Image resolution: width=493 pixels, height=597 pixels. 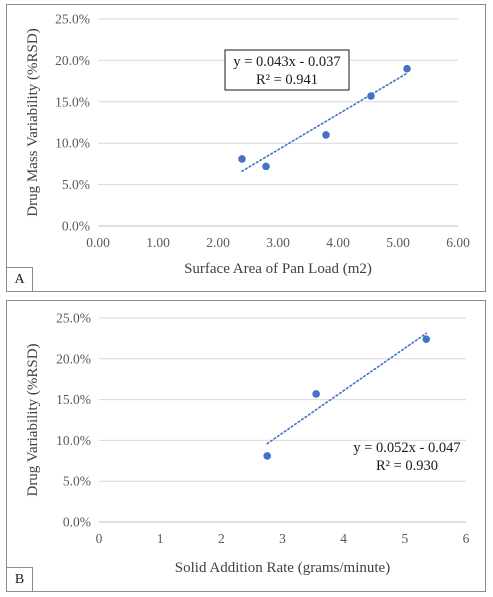 I want to click on trendline-r-squared: R² = 0.930, so click(x=407, y=466).